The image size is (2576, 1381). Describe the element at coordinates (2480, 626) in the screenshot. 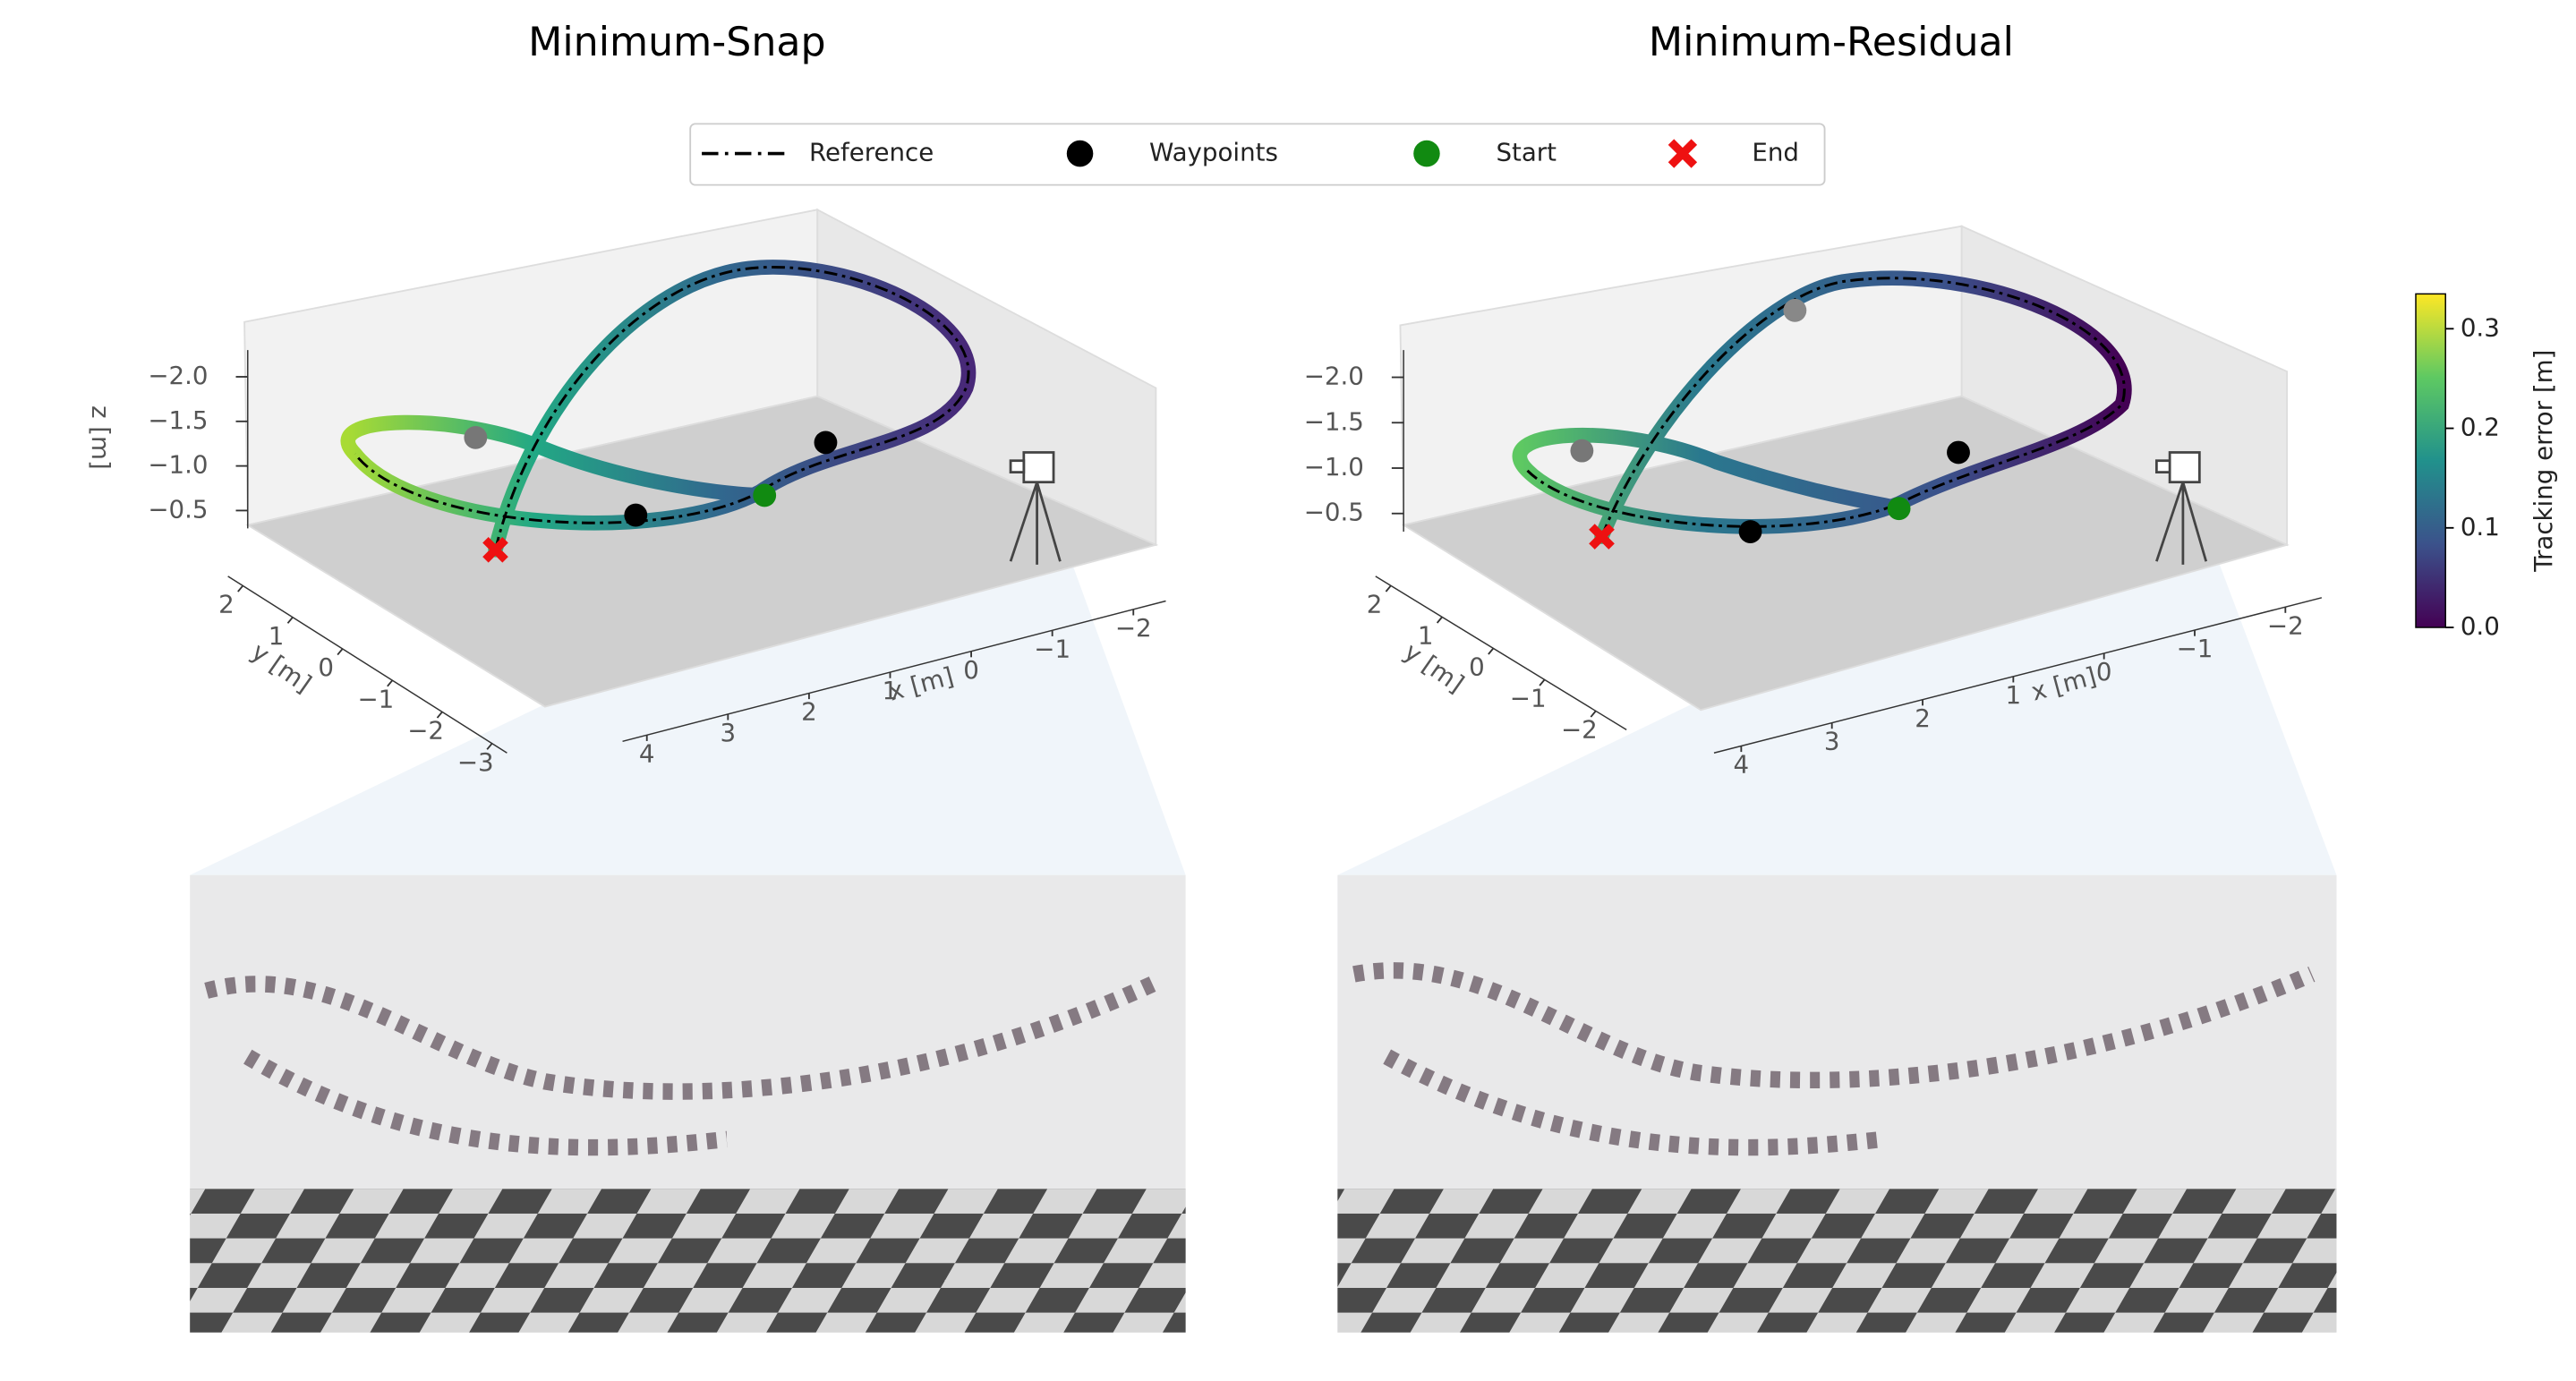

I see `colorbar-tick-label: 0.0` at that location.